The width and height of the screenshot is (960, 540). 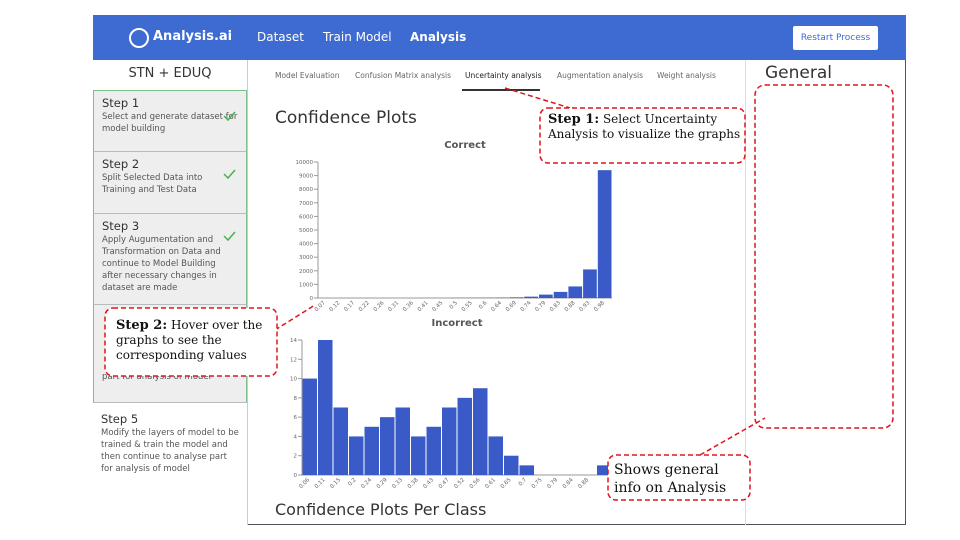 I want to click on sidebar-title: STN + EDUQ, so click(x=170, y=73).